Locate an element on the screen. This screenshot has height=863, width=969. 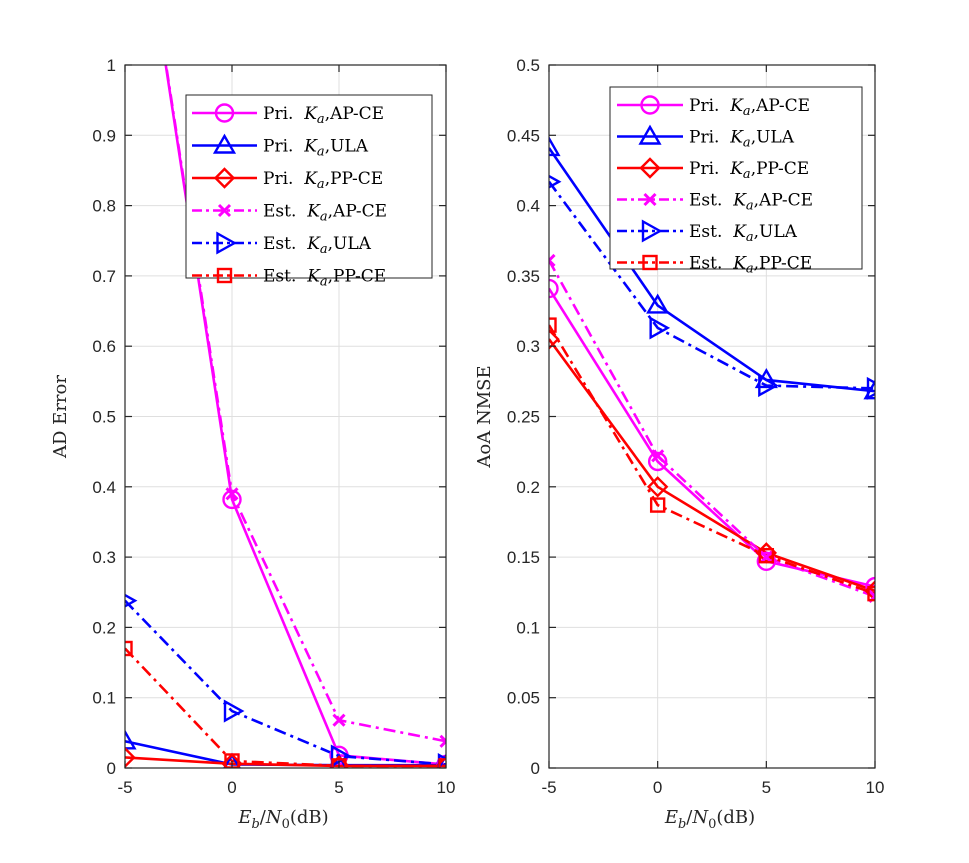
y-tick-label: 0.5 is located at coordinates (528, 65).